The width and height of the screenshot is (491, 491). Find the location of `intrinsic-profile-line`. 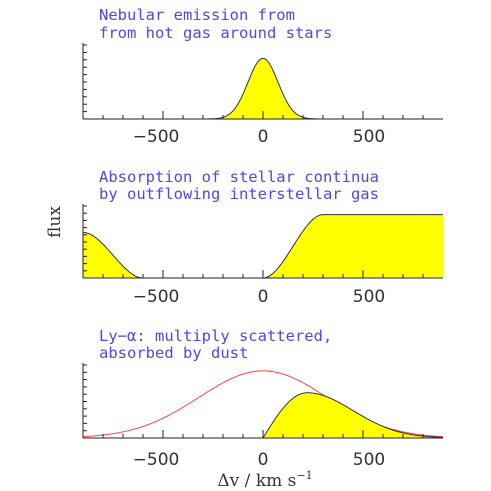

intrinsic-profile-line is located at coordinates (263, 404).